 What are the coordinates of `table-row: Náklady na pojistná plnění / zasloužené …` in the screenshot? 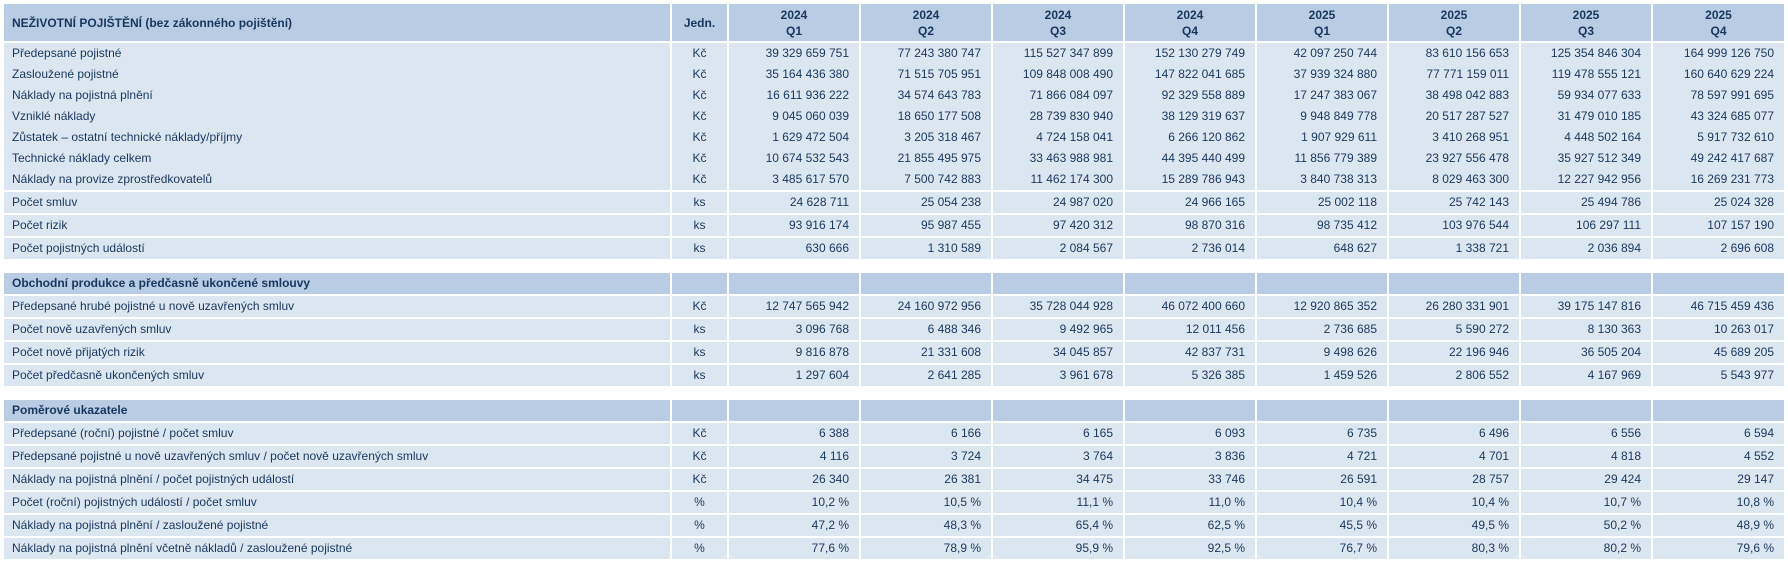 It's located at (894, 525).